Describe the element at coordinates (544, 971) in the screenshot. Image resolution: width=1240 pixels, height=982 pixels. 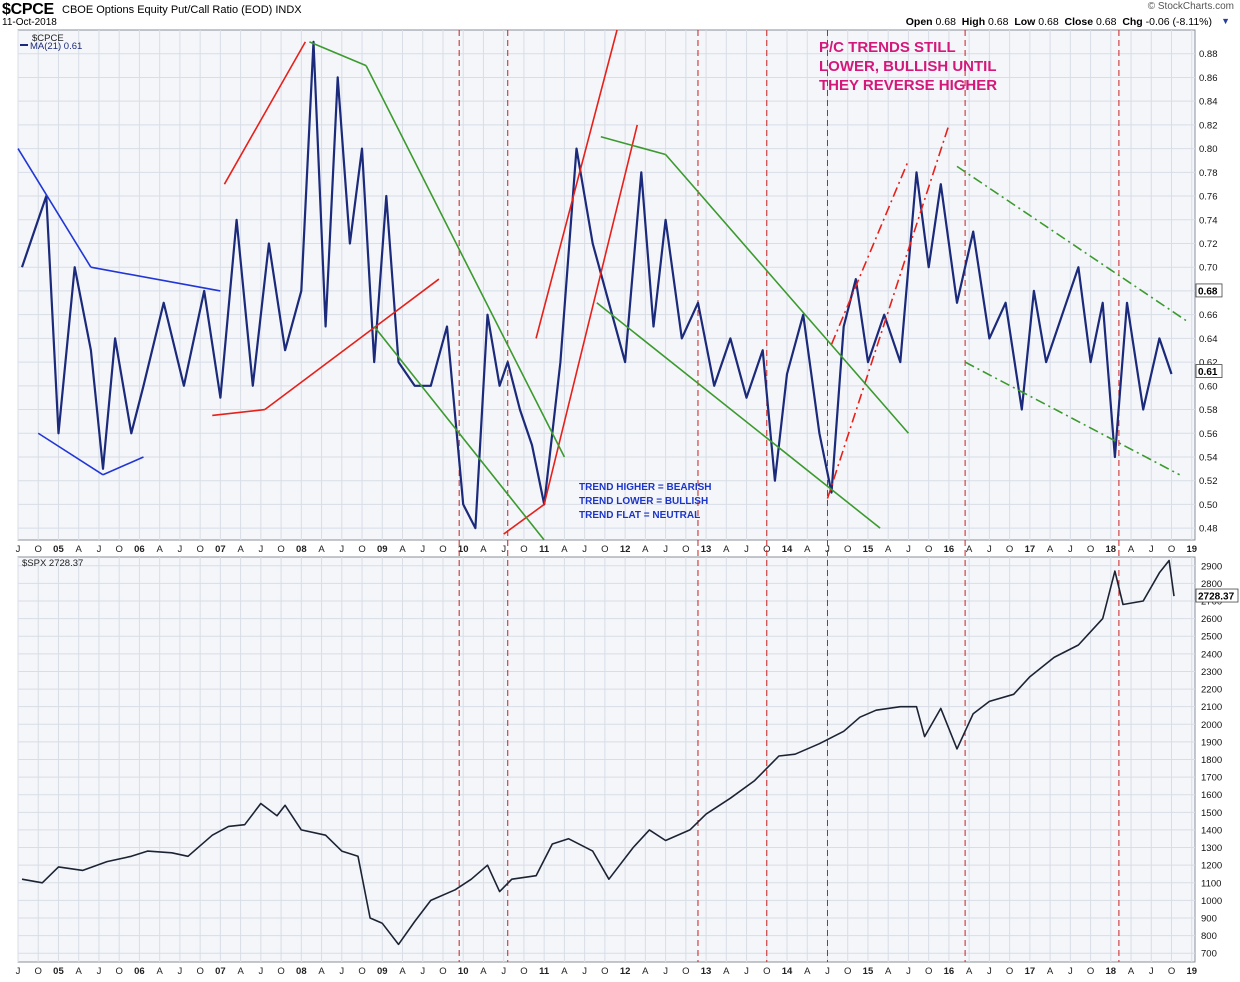
I see `bottom-x-tick-label: 11` at that location.